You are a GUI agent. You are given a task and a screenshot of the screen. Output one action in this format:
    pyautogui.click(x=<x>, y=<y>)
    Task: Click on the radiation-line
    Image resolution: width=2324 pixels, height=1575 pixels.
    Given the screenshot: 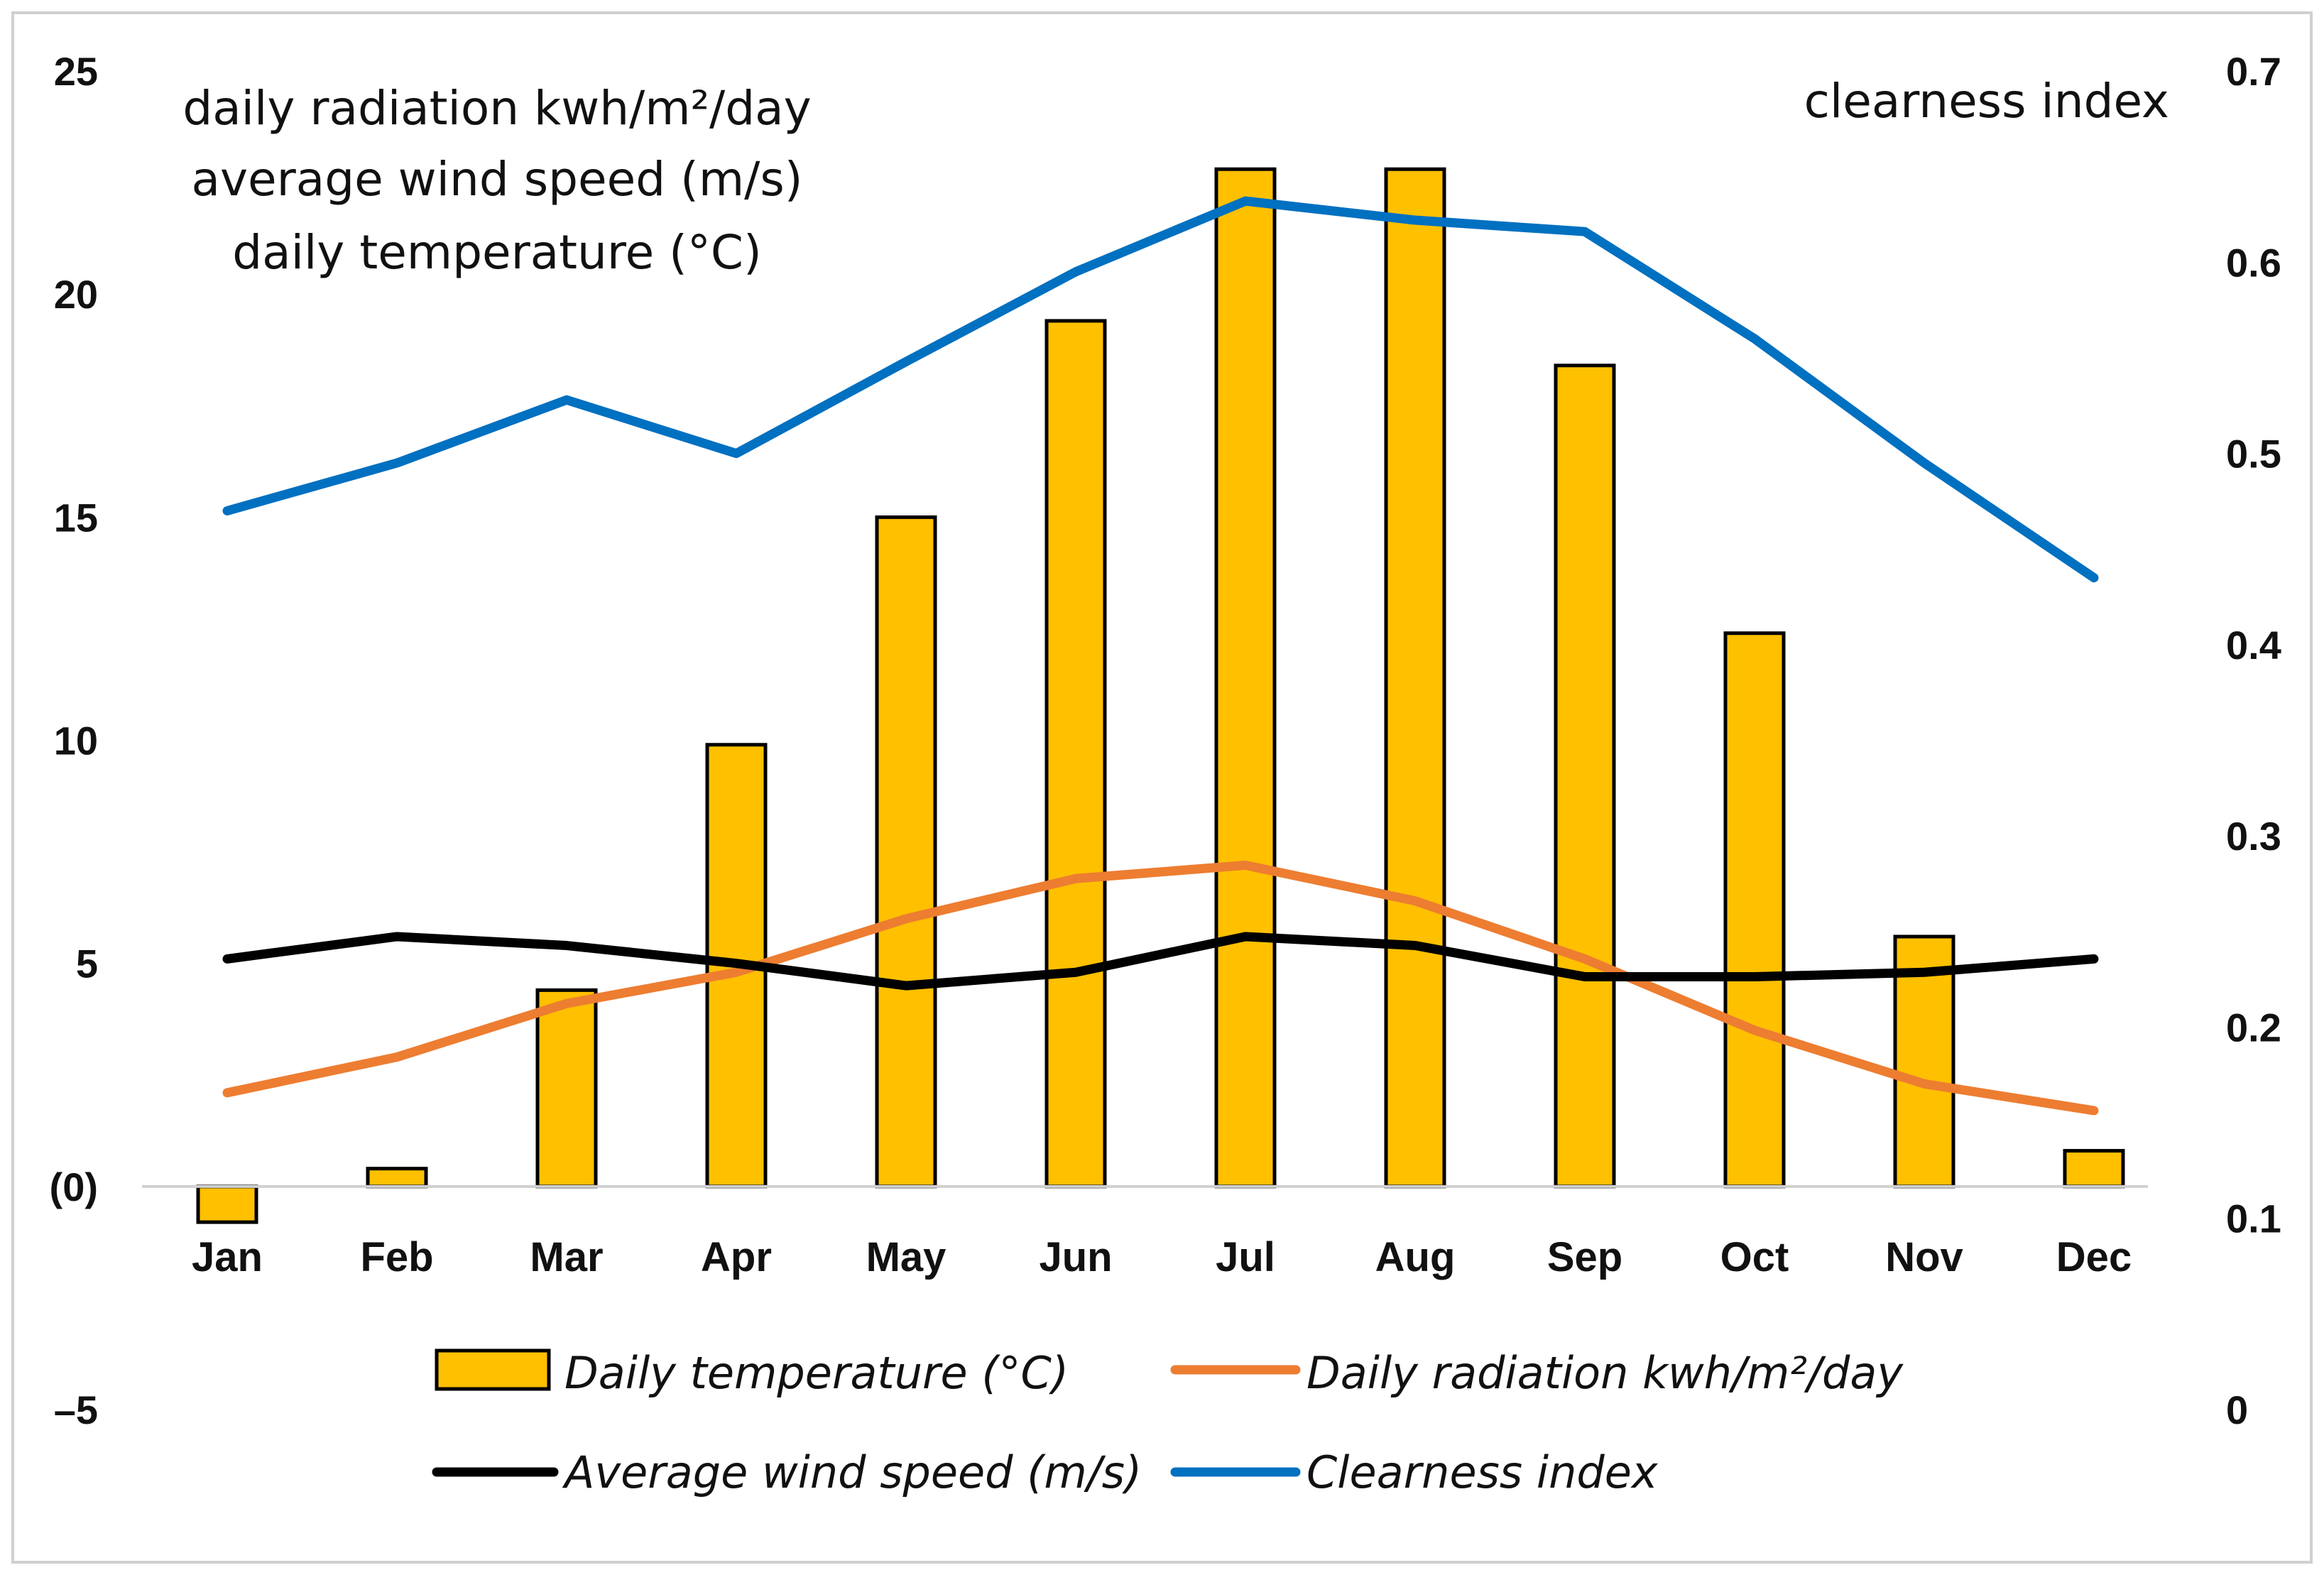 What is the action you would take?
    pyautogui.click(x=1160, y=988)
    